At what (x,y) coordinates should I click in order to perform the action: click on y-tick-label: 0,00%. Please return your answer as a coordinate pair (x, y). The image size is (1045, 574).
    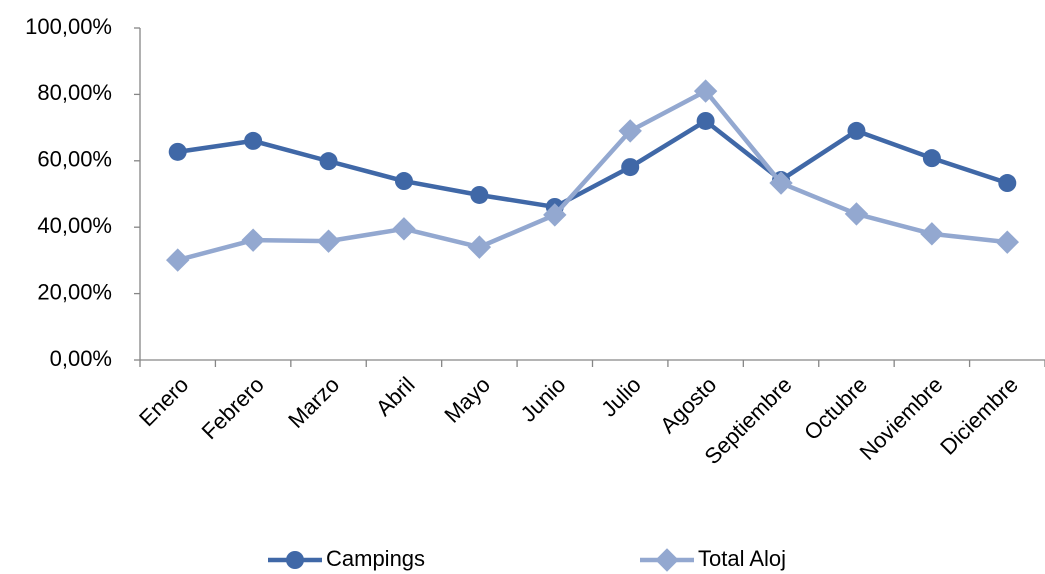
    Looking at the image, I should click on (81, 358).